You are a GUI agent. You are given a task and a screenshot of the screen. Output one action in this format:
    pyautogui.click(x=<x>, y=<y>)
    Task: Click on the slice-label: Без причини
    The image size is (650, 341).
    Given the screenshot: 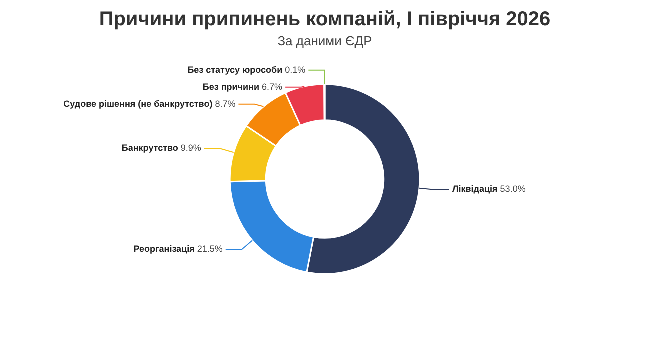 What is the action you would take?
    pyautogui.click(x=231, y=87)
    